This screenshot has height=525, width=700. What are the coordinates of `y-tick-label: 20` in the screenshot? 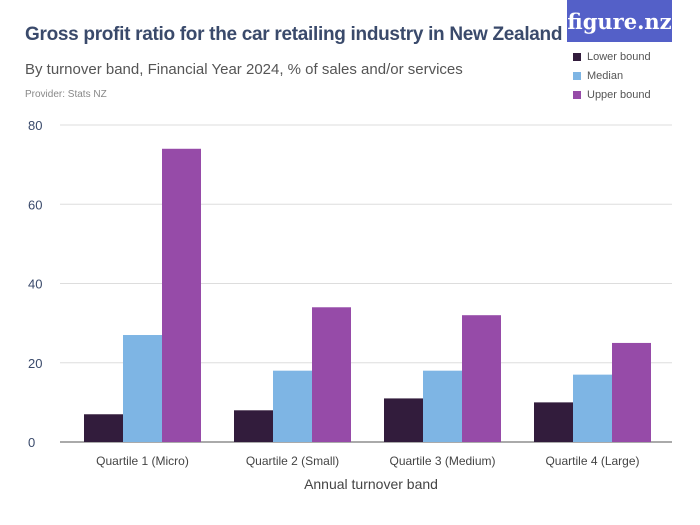 It's located at (35, 363).